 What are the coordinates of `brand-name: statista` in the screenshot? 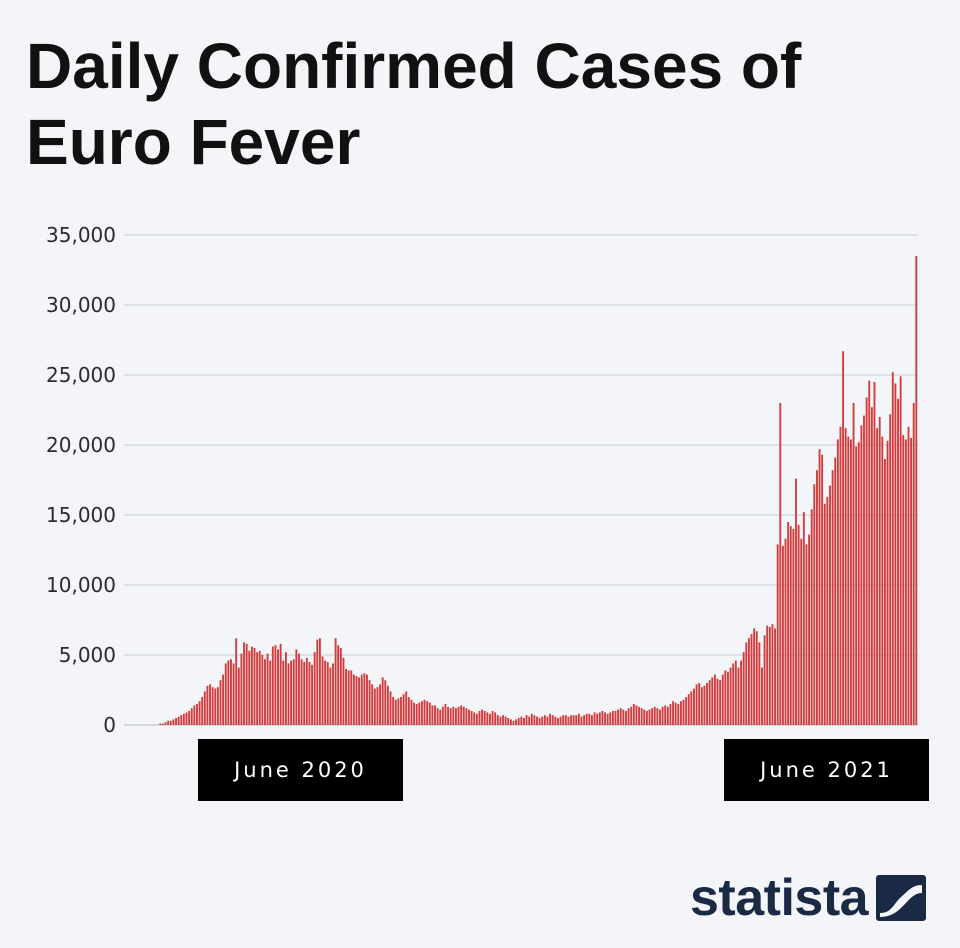 It's located at (779, 898).